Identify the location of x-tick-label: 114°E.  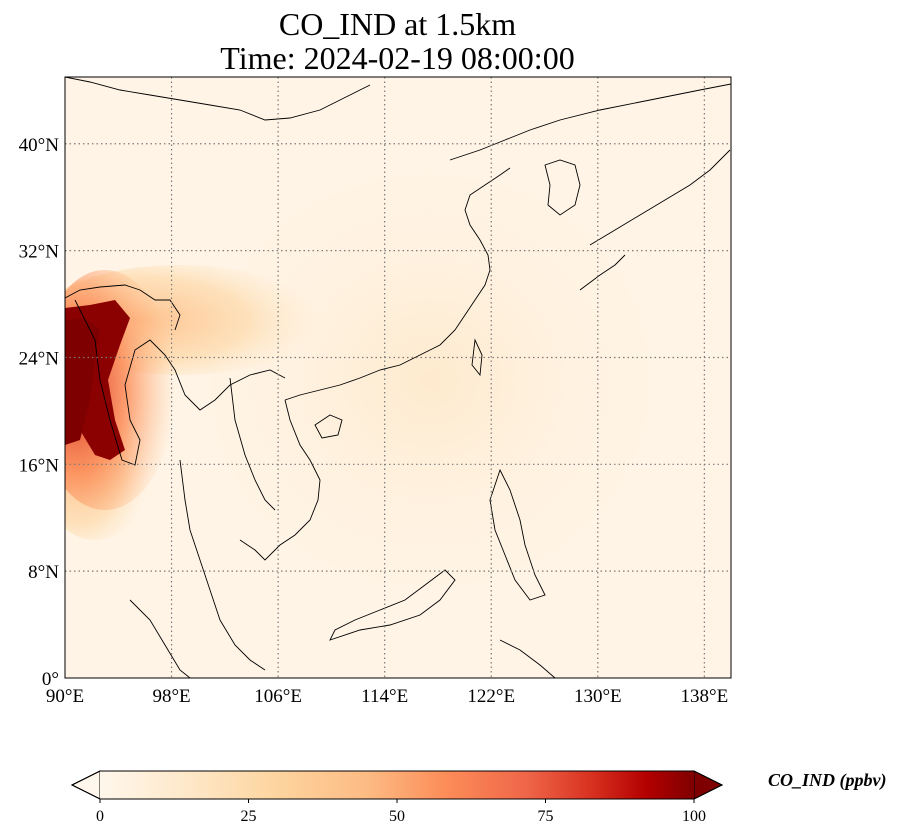
(384, 696).